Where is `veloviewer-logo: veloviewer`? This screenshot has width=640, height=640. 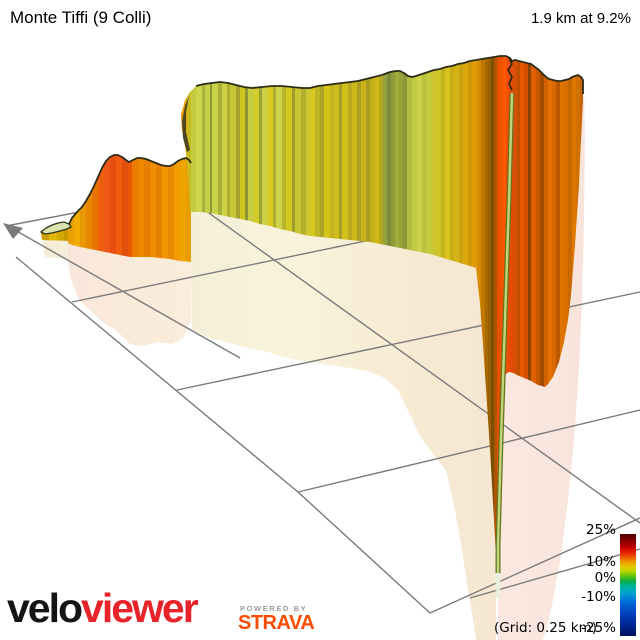
veloviewer-logo: veloviewer is located at coordinates (103, 608).